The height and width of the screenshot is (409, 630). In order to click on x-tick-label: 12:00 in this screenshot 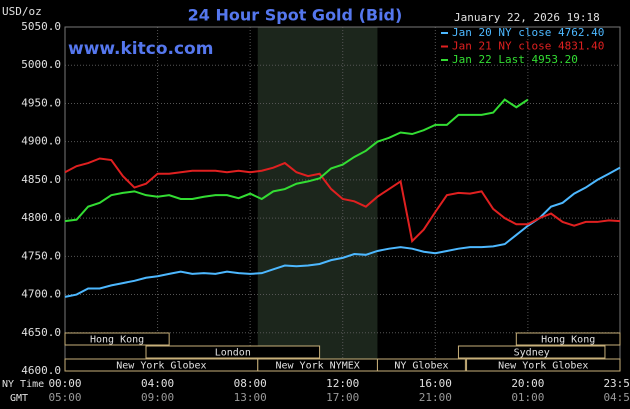, I will do `click(342, 383)`.